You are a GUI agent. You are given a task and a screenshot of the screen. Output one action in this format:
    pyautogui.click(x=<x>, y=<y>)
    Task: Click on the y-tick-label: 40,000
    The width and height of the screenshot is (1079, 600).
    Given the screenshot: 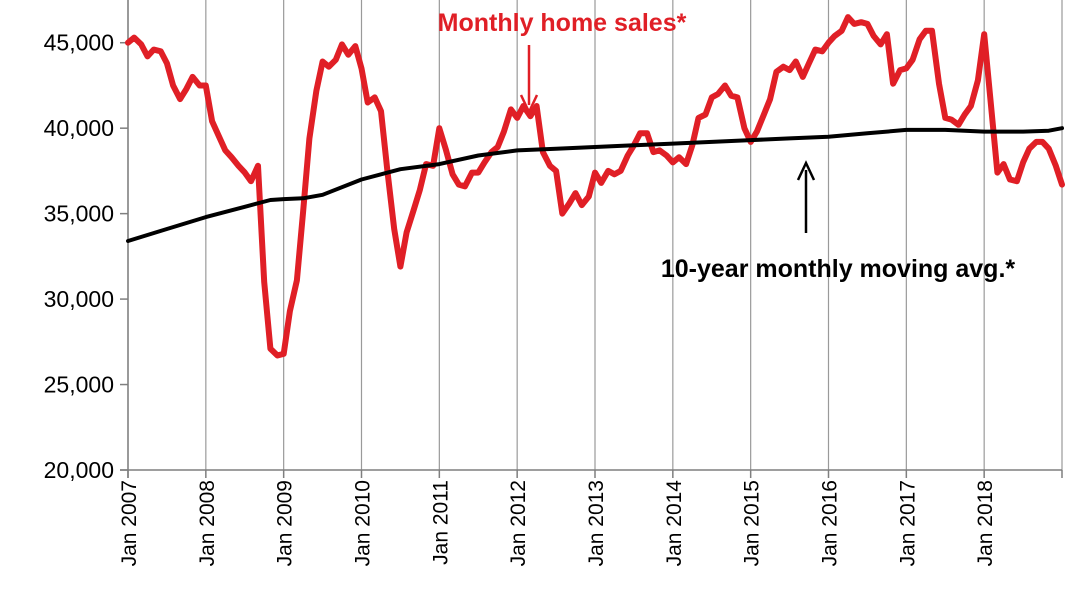 What is the action you would take?
    pyautogui.click(x=79, y=128)
    